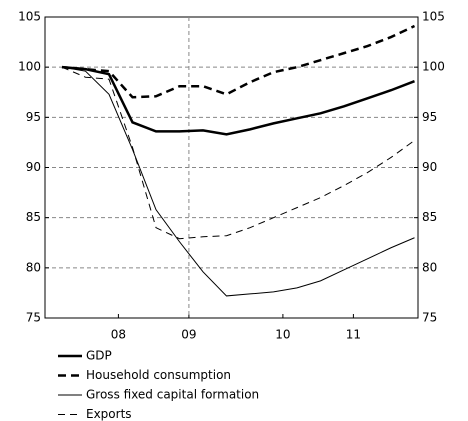  What do you see at coordinates (433, 17) in the screenshot?
I see `y2-tick-label: 105` at bounding box center [433, 17].